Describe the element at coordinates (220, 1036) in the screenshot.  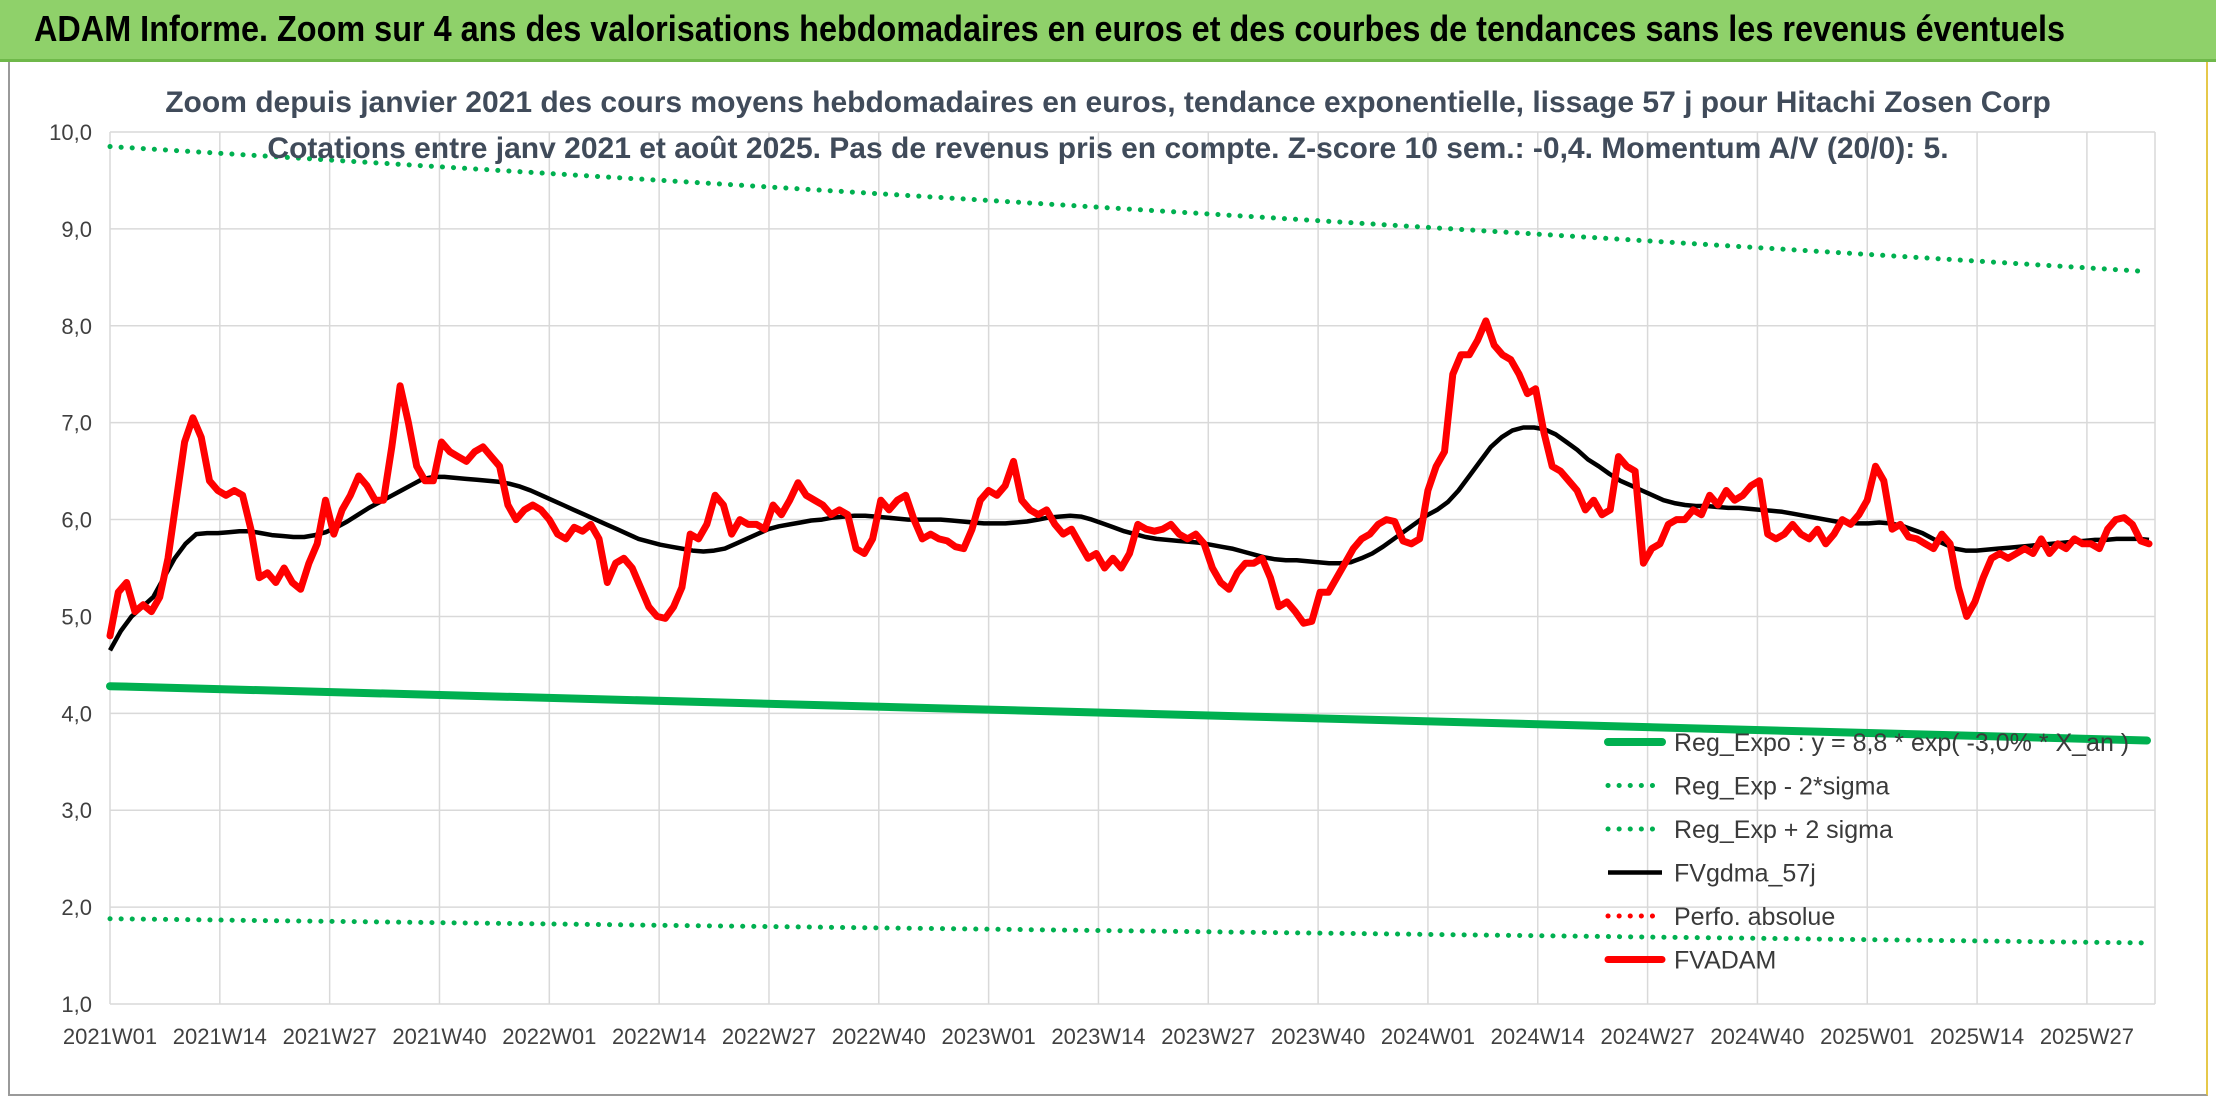
I see `x-tick-label: 2021W14` at that location.